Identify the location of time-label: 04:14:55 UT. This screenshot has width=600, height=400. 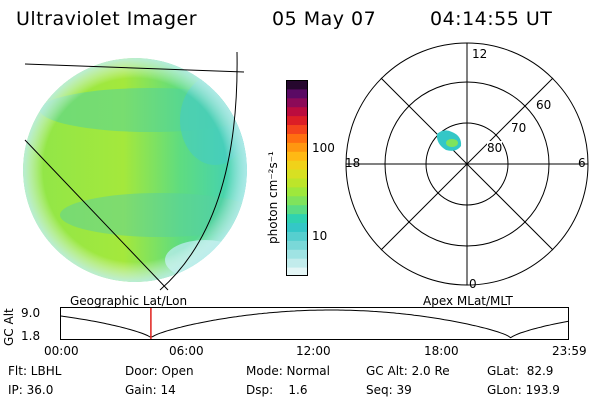
(491, 19).